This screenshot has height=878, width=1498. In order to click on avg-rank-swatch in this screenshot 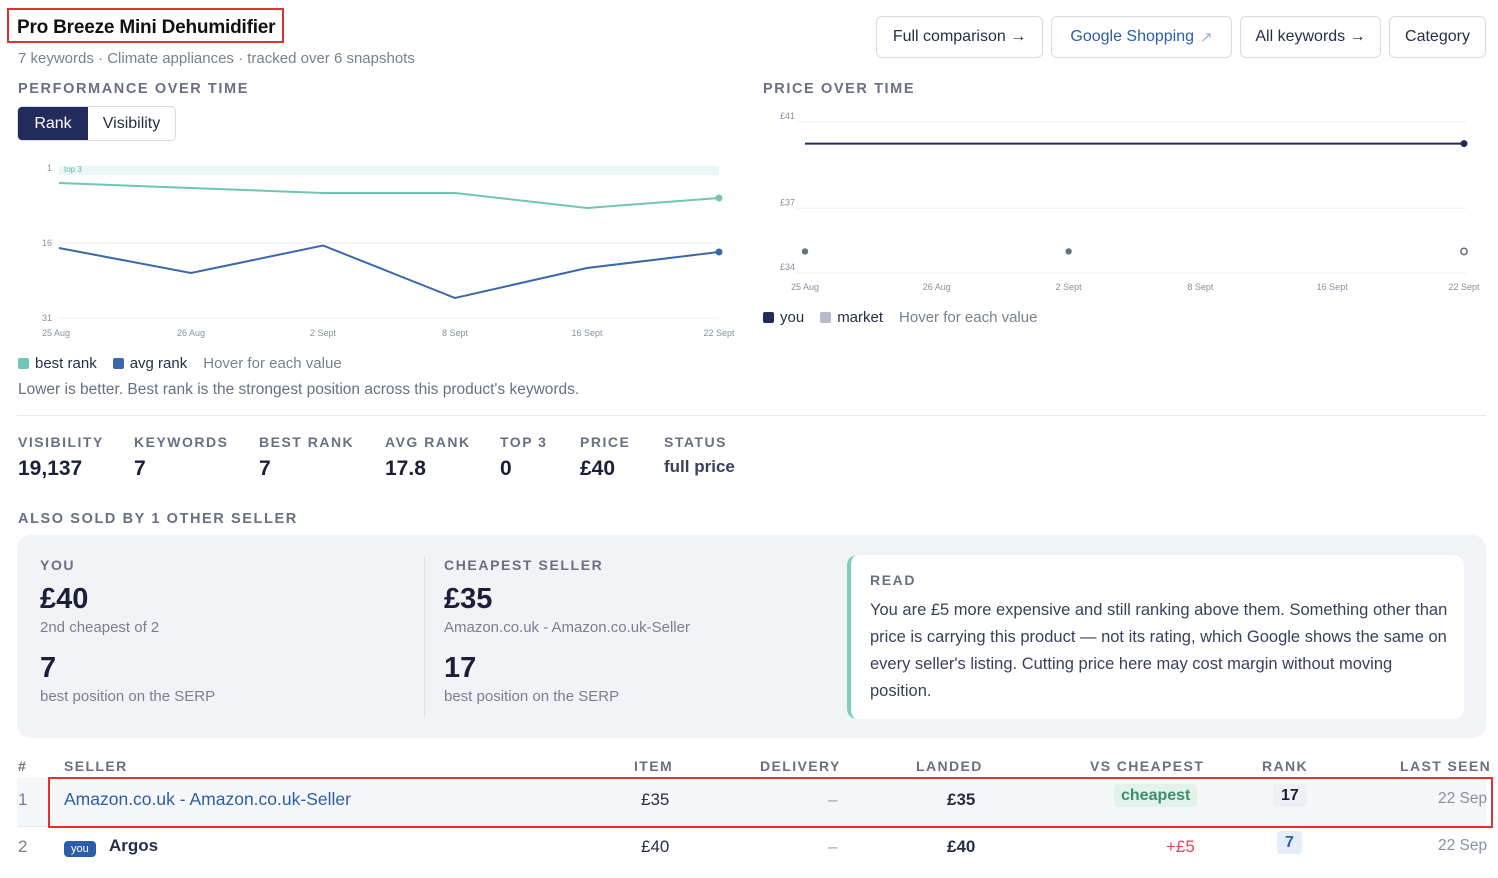, I will do `click(118, 363)`.